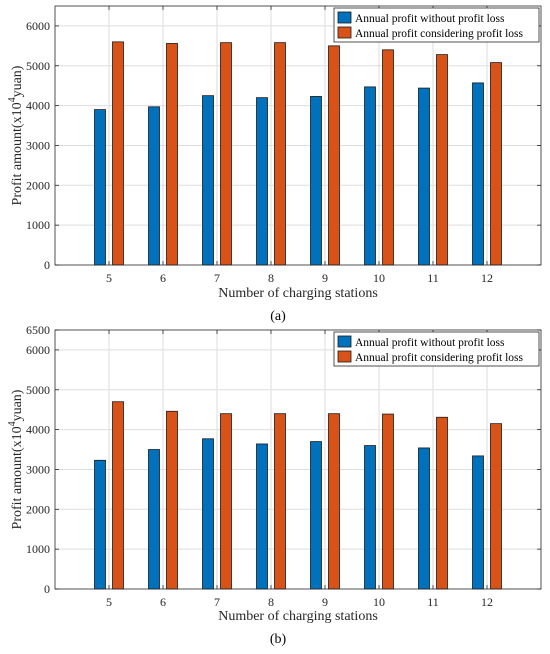 This screenshot has width=550, height=654. Describe the element at coordinates (278, 639) in the screenshot. I see `panel-caption: (b)` at that location.